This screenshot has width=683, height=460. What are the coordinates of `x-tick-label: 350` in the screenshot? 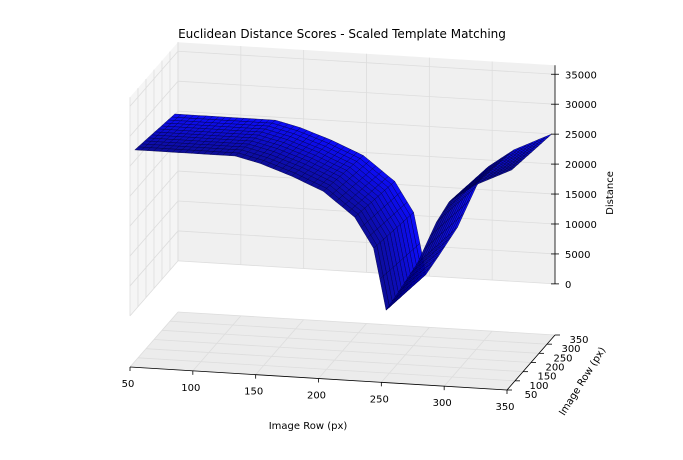 It's located at (504, 407).